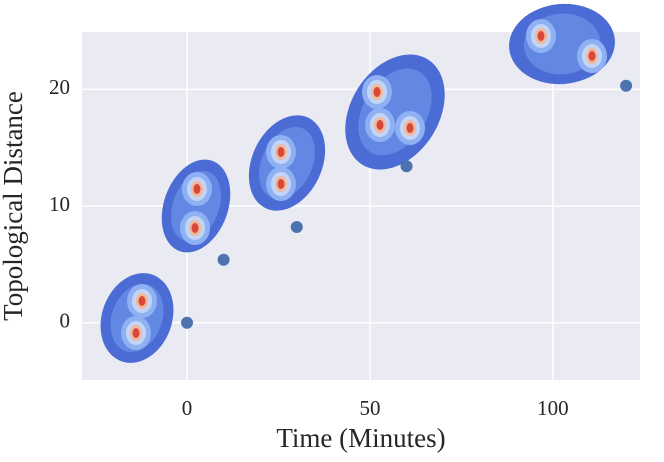 This screenshot has height=462, width=664. I want to click on y-axis-label: Topological Distance, so click(14, 206).